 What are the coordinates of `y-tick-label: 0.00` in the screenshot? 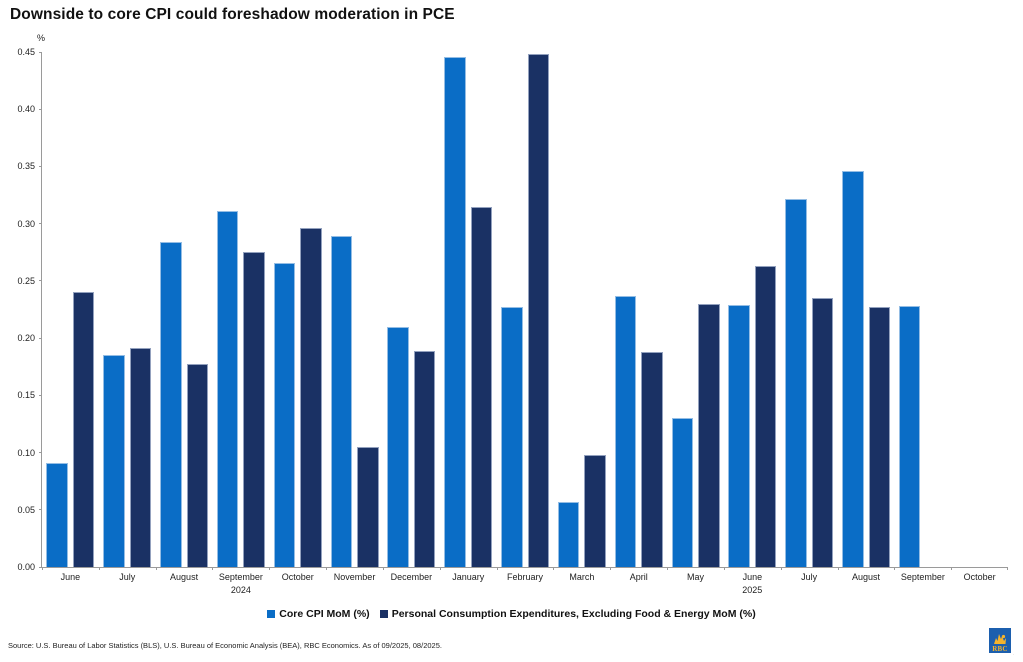 It's located at (26, 567).